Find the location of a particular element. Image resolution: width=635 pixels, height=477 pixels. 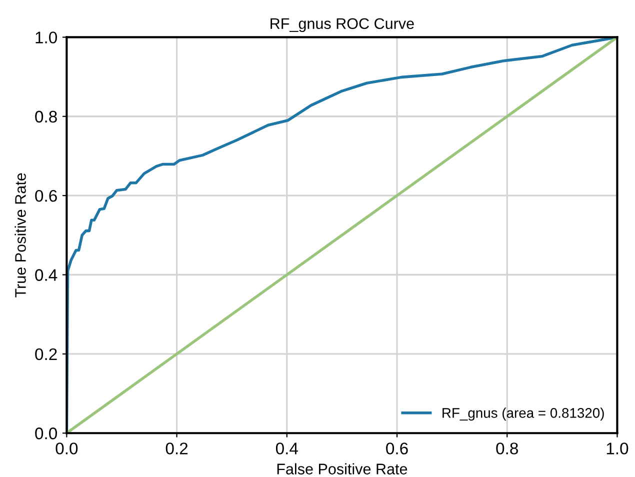

x-tick-label: 0.8 is located at coordinates (507, 448).